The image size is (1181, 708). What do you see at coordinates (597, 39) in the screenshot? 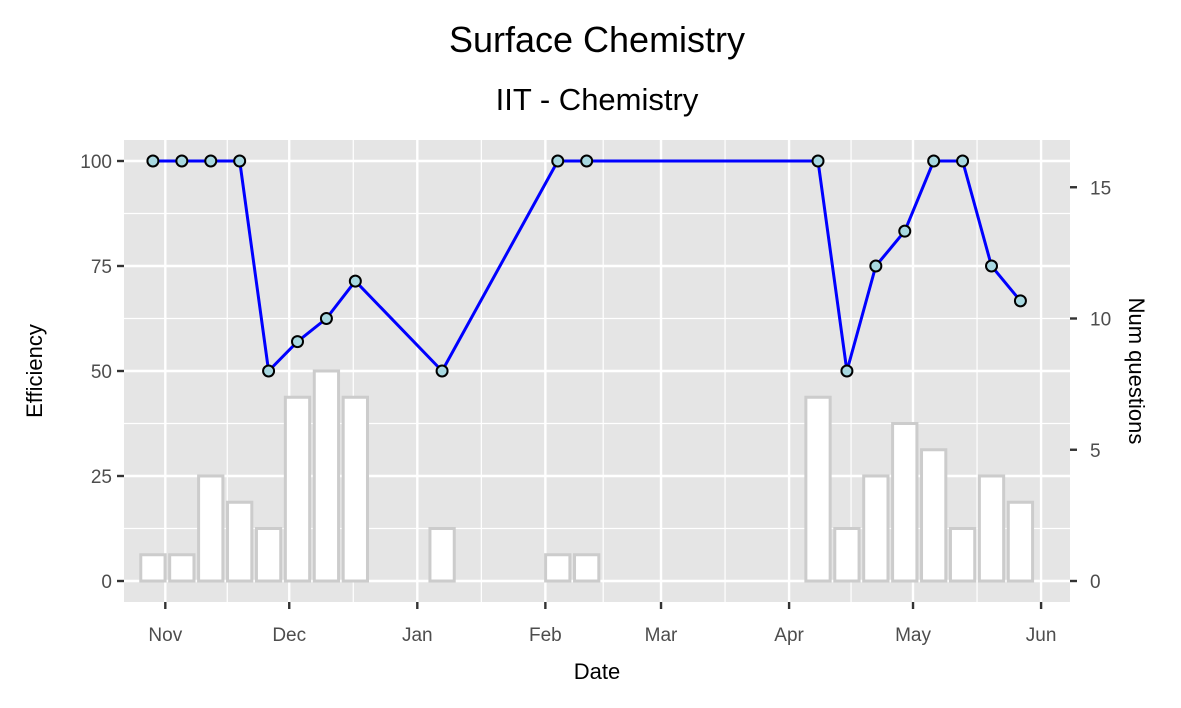
I see `chart-title: Surface Chemistry` at bounding box center [597, 39].